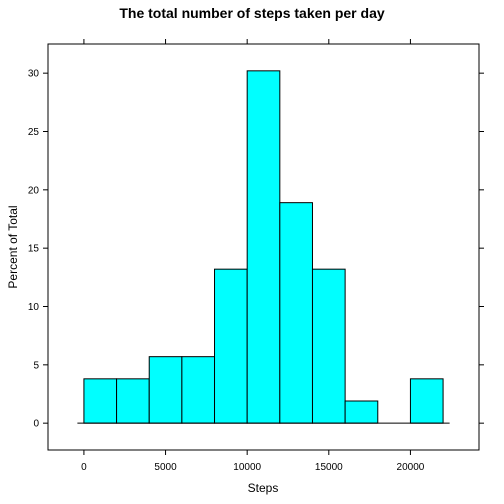 The height and width of the screenshot is (504, 504). Describe the element at coordinates (34, 190) in the screenshot. I see `y-tick-label: 20` at that location.